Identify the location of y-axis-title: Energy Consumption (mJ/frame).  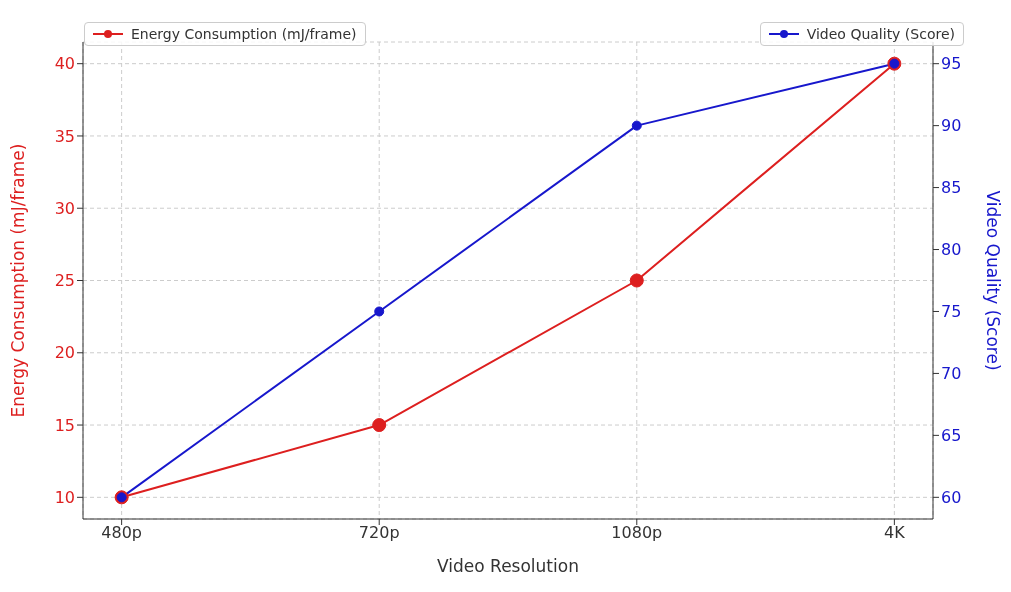
(18, 280).